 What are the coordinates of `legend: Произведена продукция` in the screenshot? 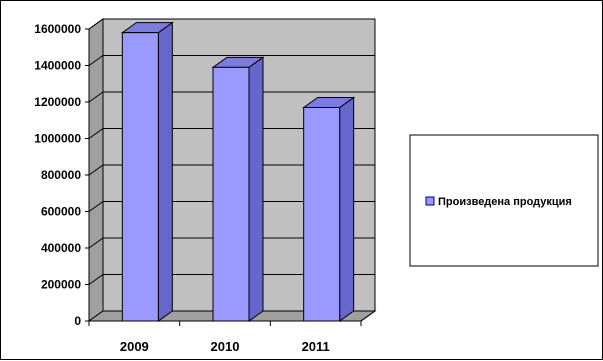 It's located at (504, 200).